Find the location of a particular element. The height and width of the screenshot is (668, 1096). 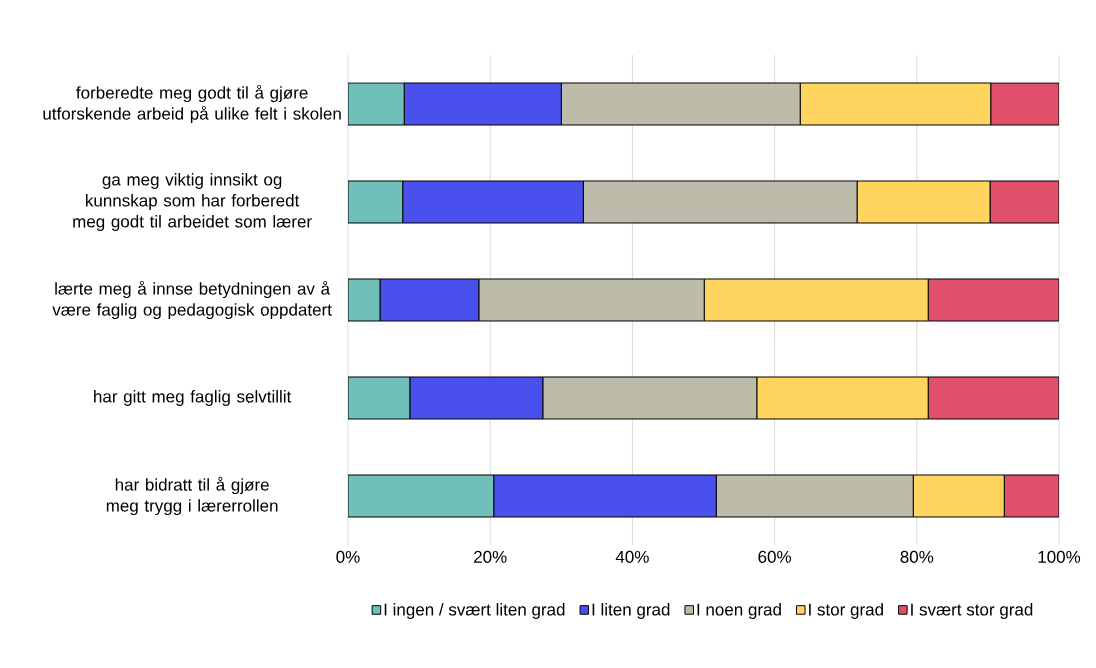

y-tick-label: har bidratt til å gjøre meg trygg i lærerrollen is located at coordinates (192, 496).